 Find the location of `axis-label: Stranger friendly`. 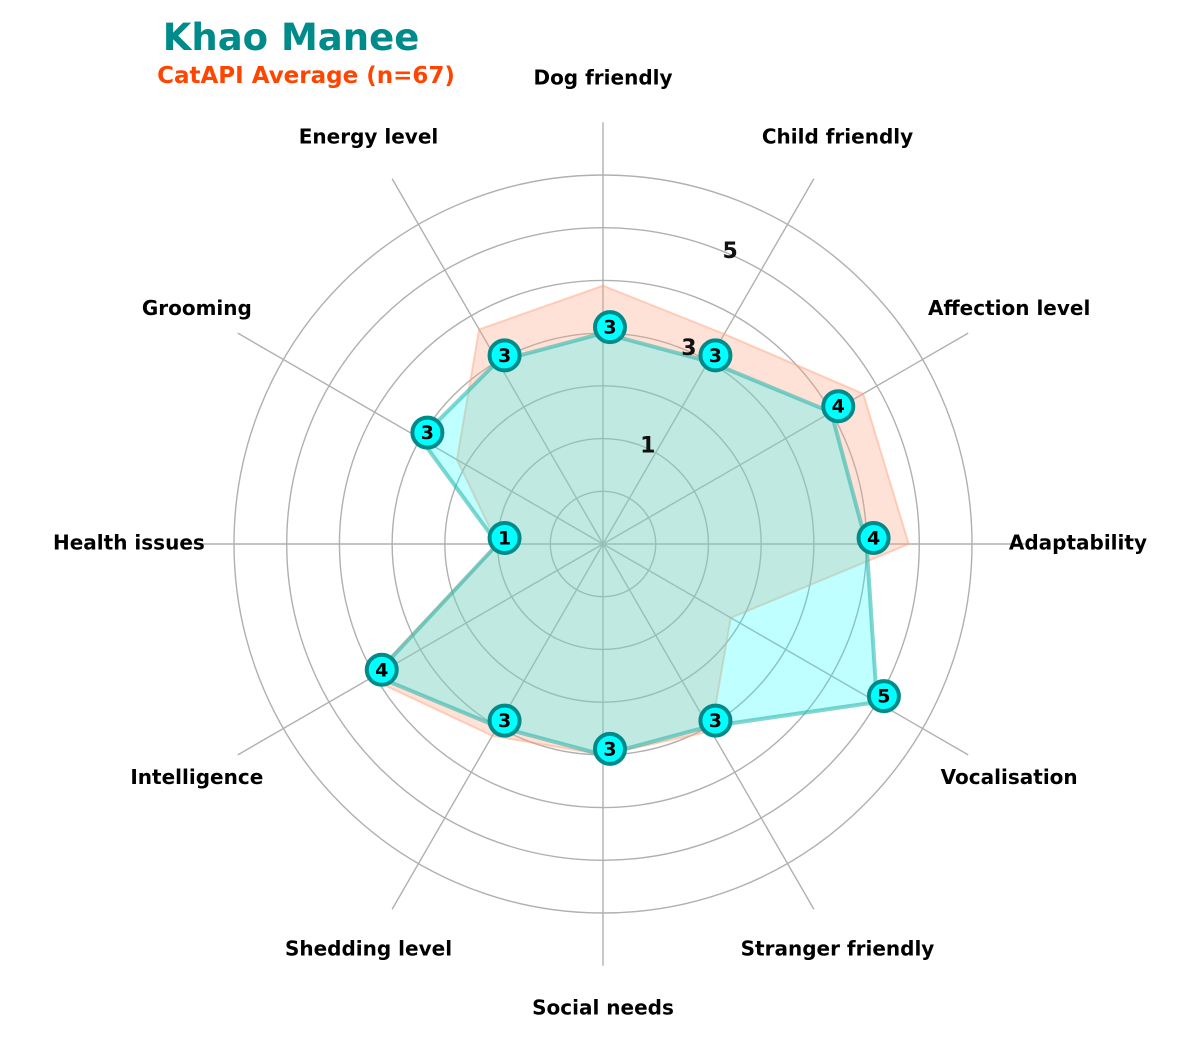

axis-label: Stranger friendly is located at coordinates (838, 949).